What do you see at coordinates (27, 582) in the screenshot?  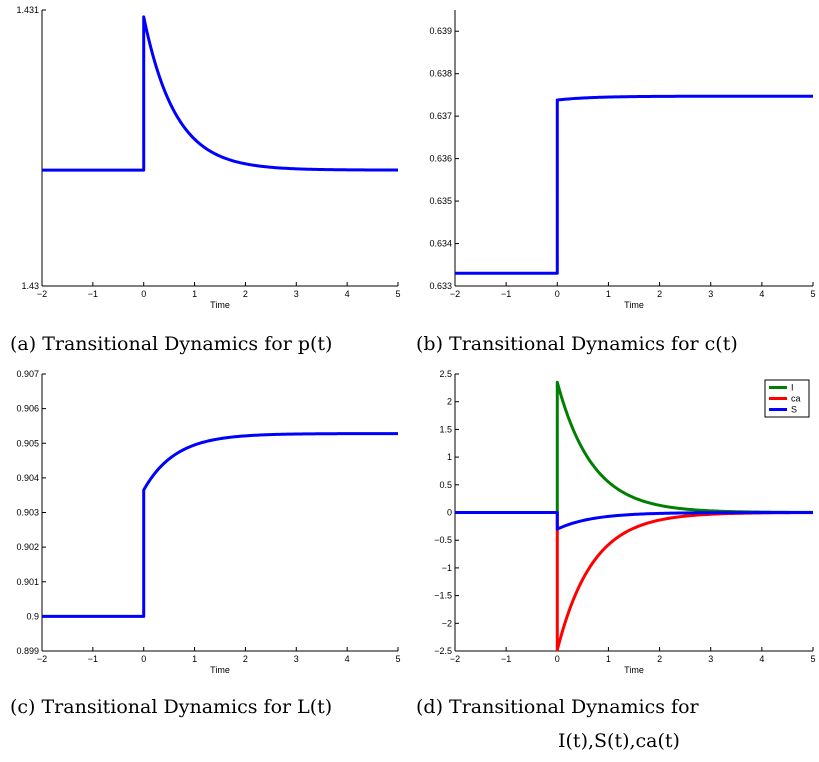 I see `y-tick-label: 0.901` at bounding box center [27, 582].